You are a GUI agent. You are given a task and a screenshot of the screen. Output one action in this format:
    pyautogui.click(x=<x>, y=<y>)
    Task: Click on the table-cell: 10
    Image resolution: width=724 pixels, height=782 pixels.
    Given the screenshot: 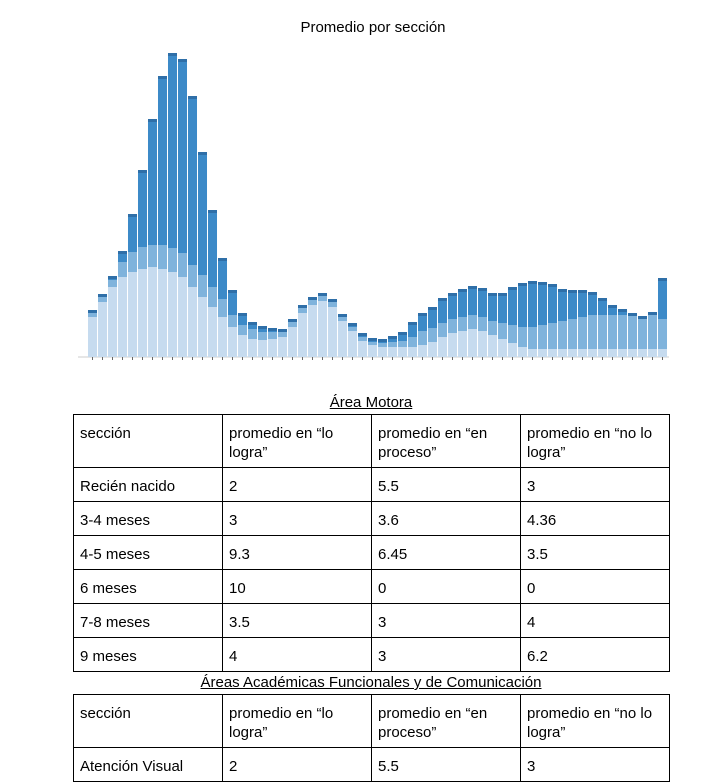 What is the action you would take?
    pyautogui.click(x=297, y=586)
    